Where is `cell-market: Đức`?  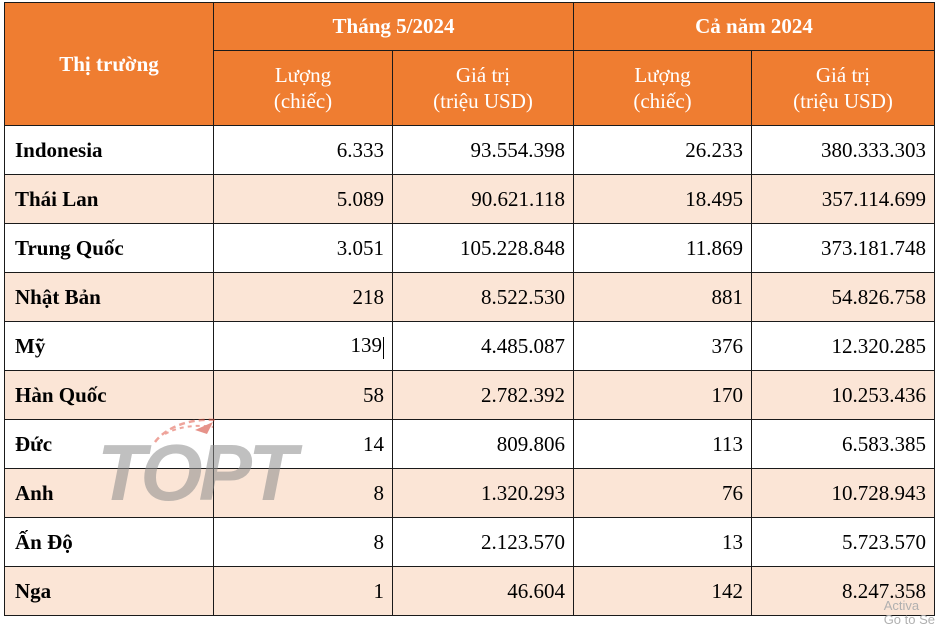
cell-market: Đức is located at coordinates (109, 444).